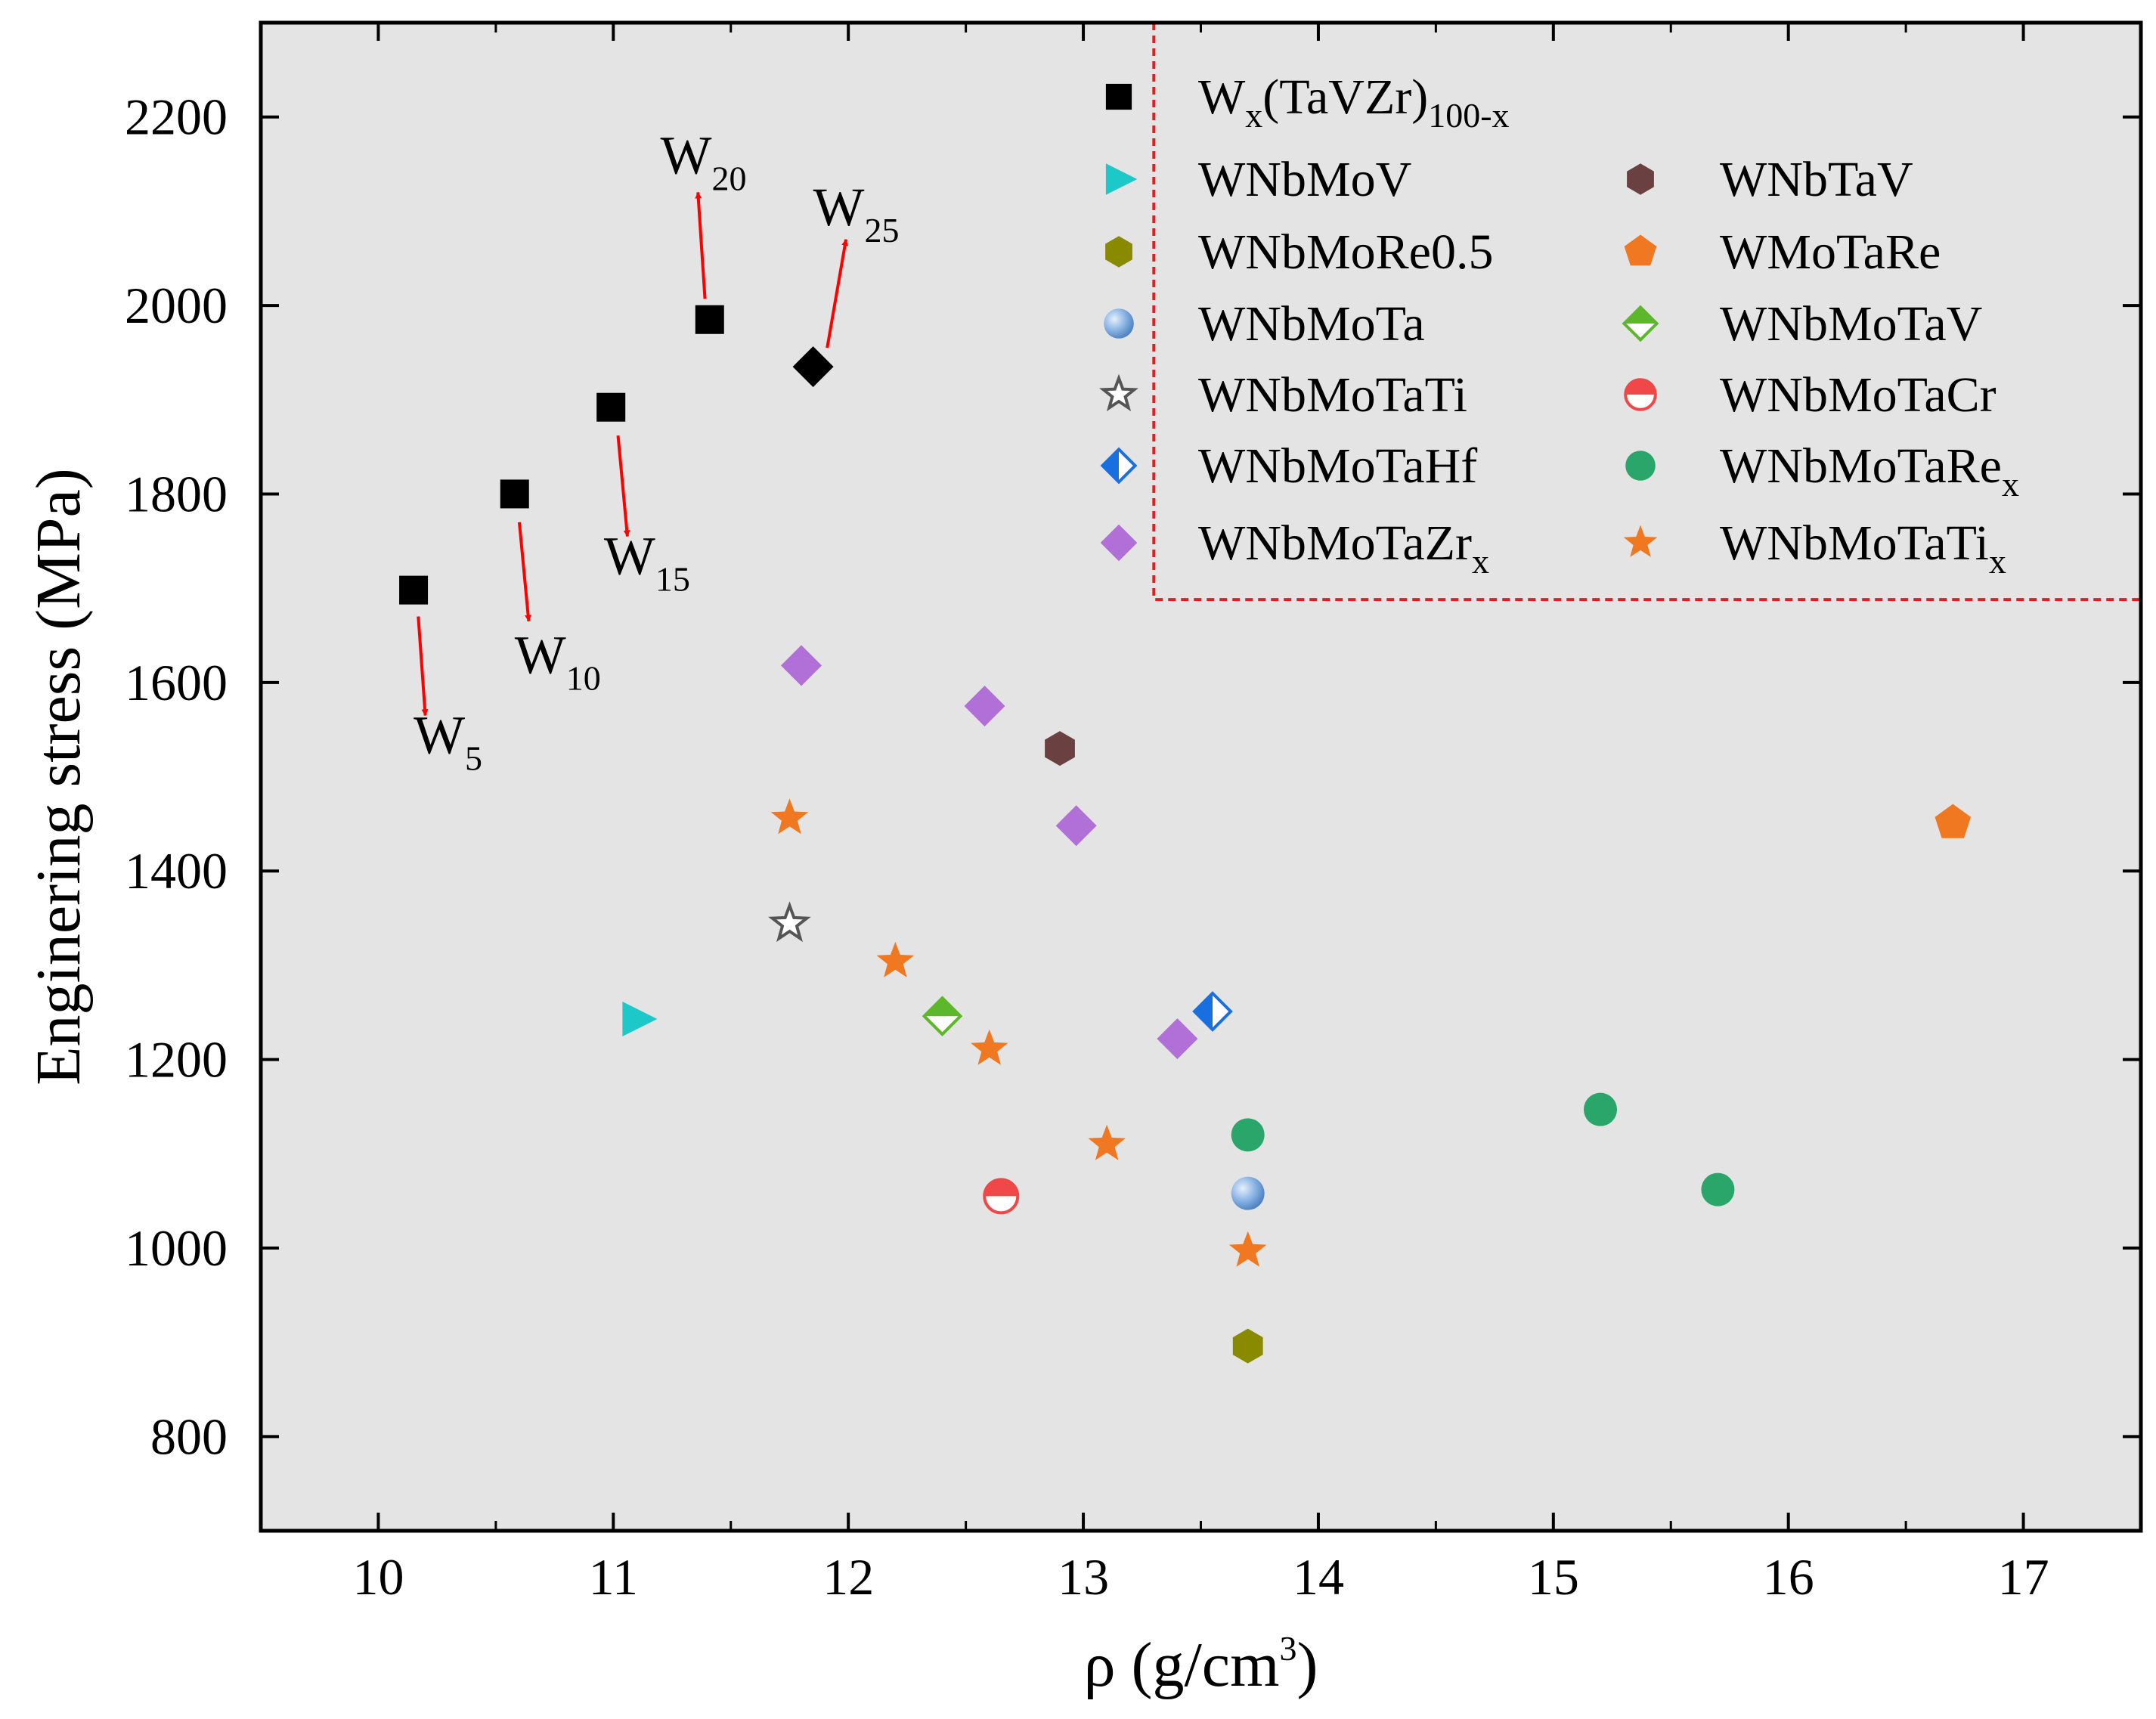 This screenshot has width=2156, height=1719. I want to click on legend-marker-3-shape, so click(1119, 323).